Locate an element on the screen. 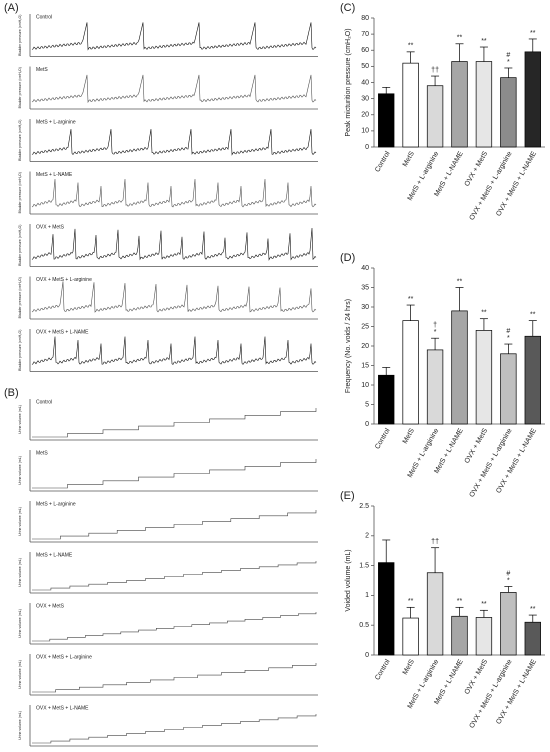  y-tick-label: 80 is located at coordinates (365, 18).